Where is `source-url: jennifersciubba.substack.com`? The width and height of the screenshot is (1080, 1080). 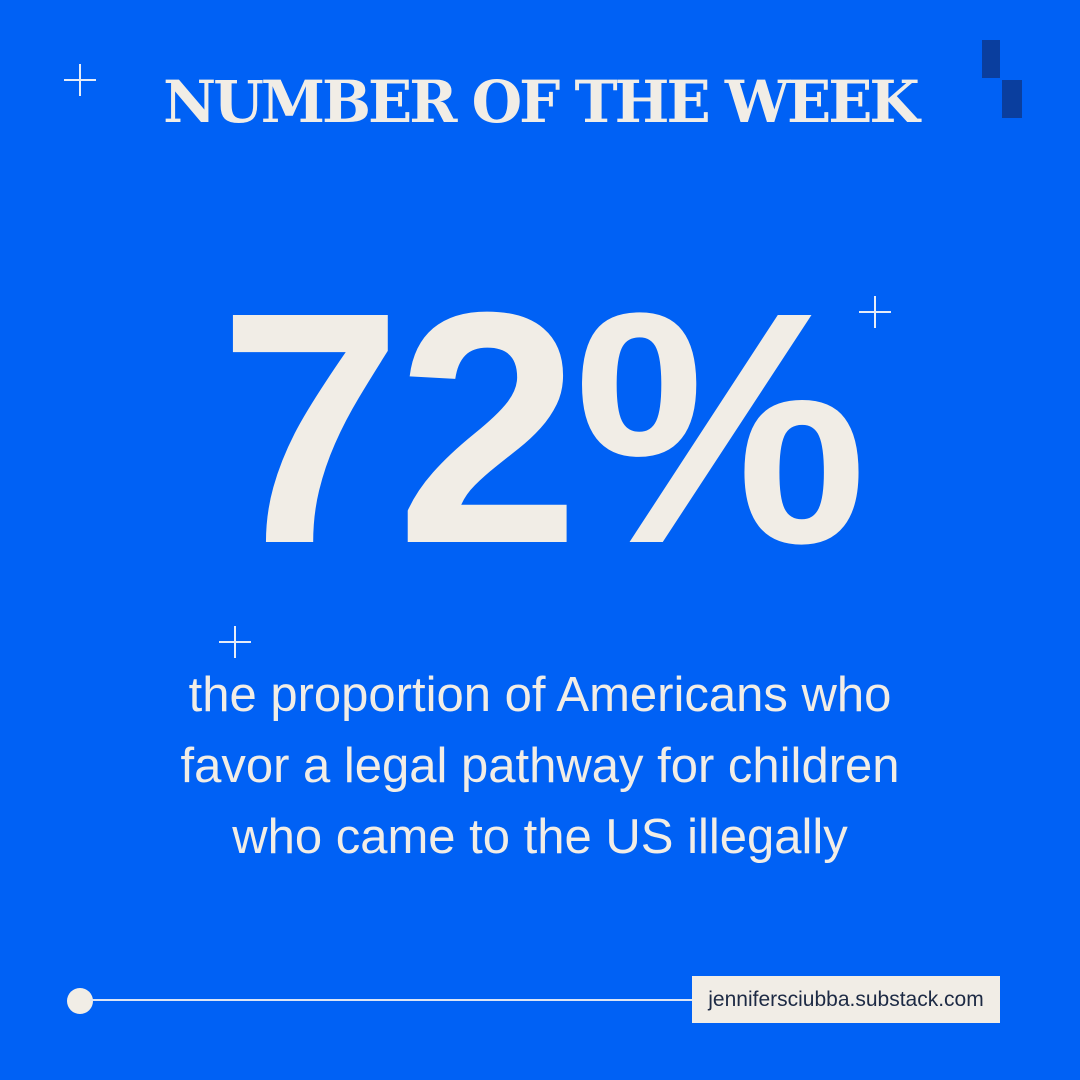 source-url: jennifersciubba.substack.com is located at coordinates (846, 999).